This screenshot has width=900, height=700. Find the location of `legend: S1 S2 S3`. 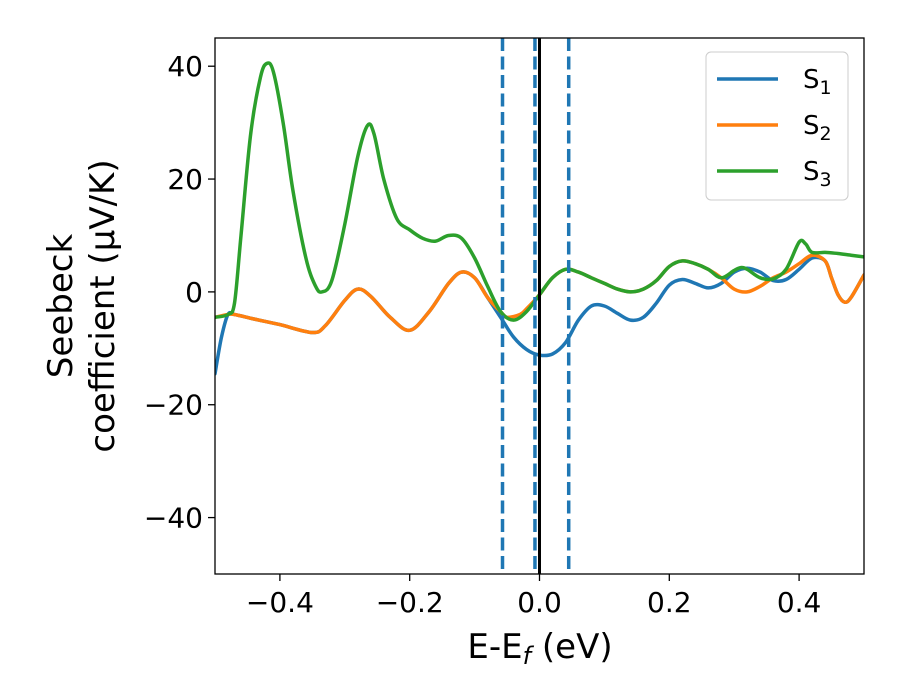

legend: S1 S2 S3 is located at coordinates (777, 126).